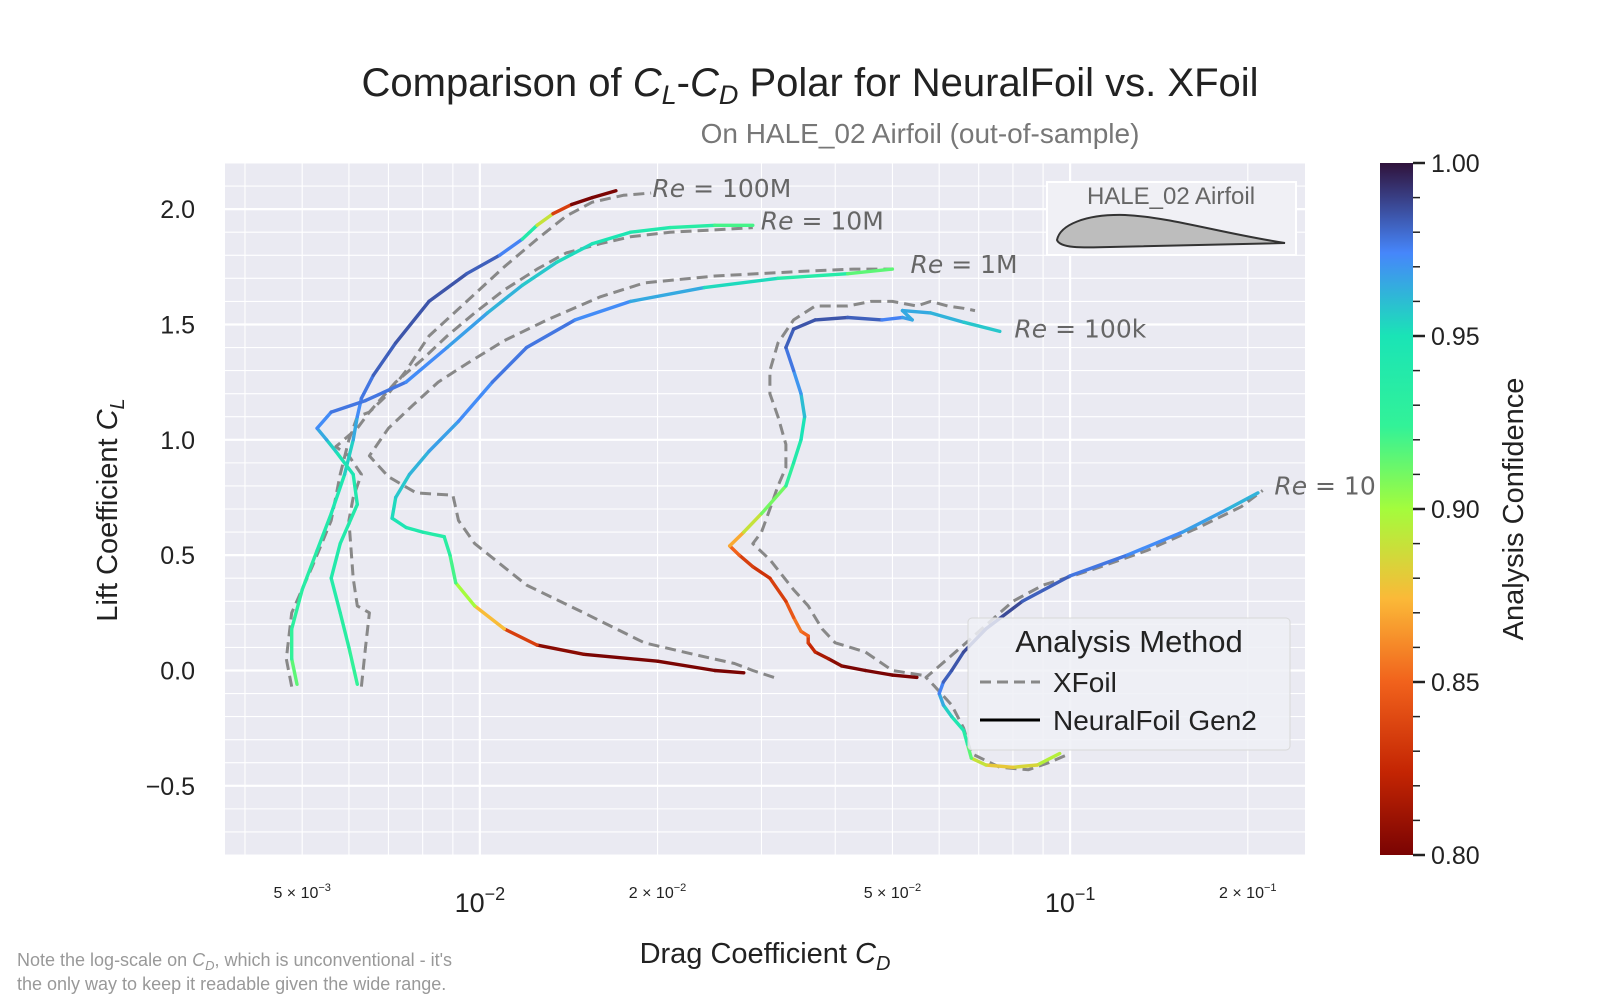 This screenshot has height=1000, width=1600. Describe the element at coordinates (1171, 196) in the screenshot. I see `inset-label: HALE_02 Airfoil` at that location.